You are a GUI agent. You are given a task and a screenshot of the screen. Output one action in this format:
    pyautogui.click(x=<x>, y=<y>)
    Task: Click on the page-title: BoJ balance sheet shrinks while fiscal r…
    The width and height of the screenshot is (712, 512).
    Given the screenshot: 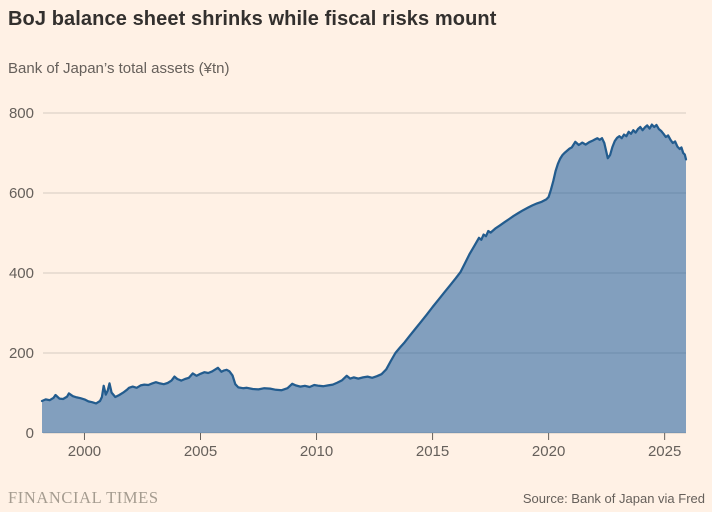 What is the action you would take?
    pyautogui.click(x=252, y=19)
    